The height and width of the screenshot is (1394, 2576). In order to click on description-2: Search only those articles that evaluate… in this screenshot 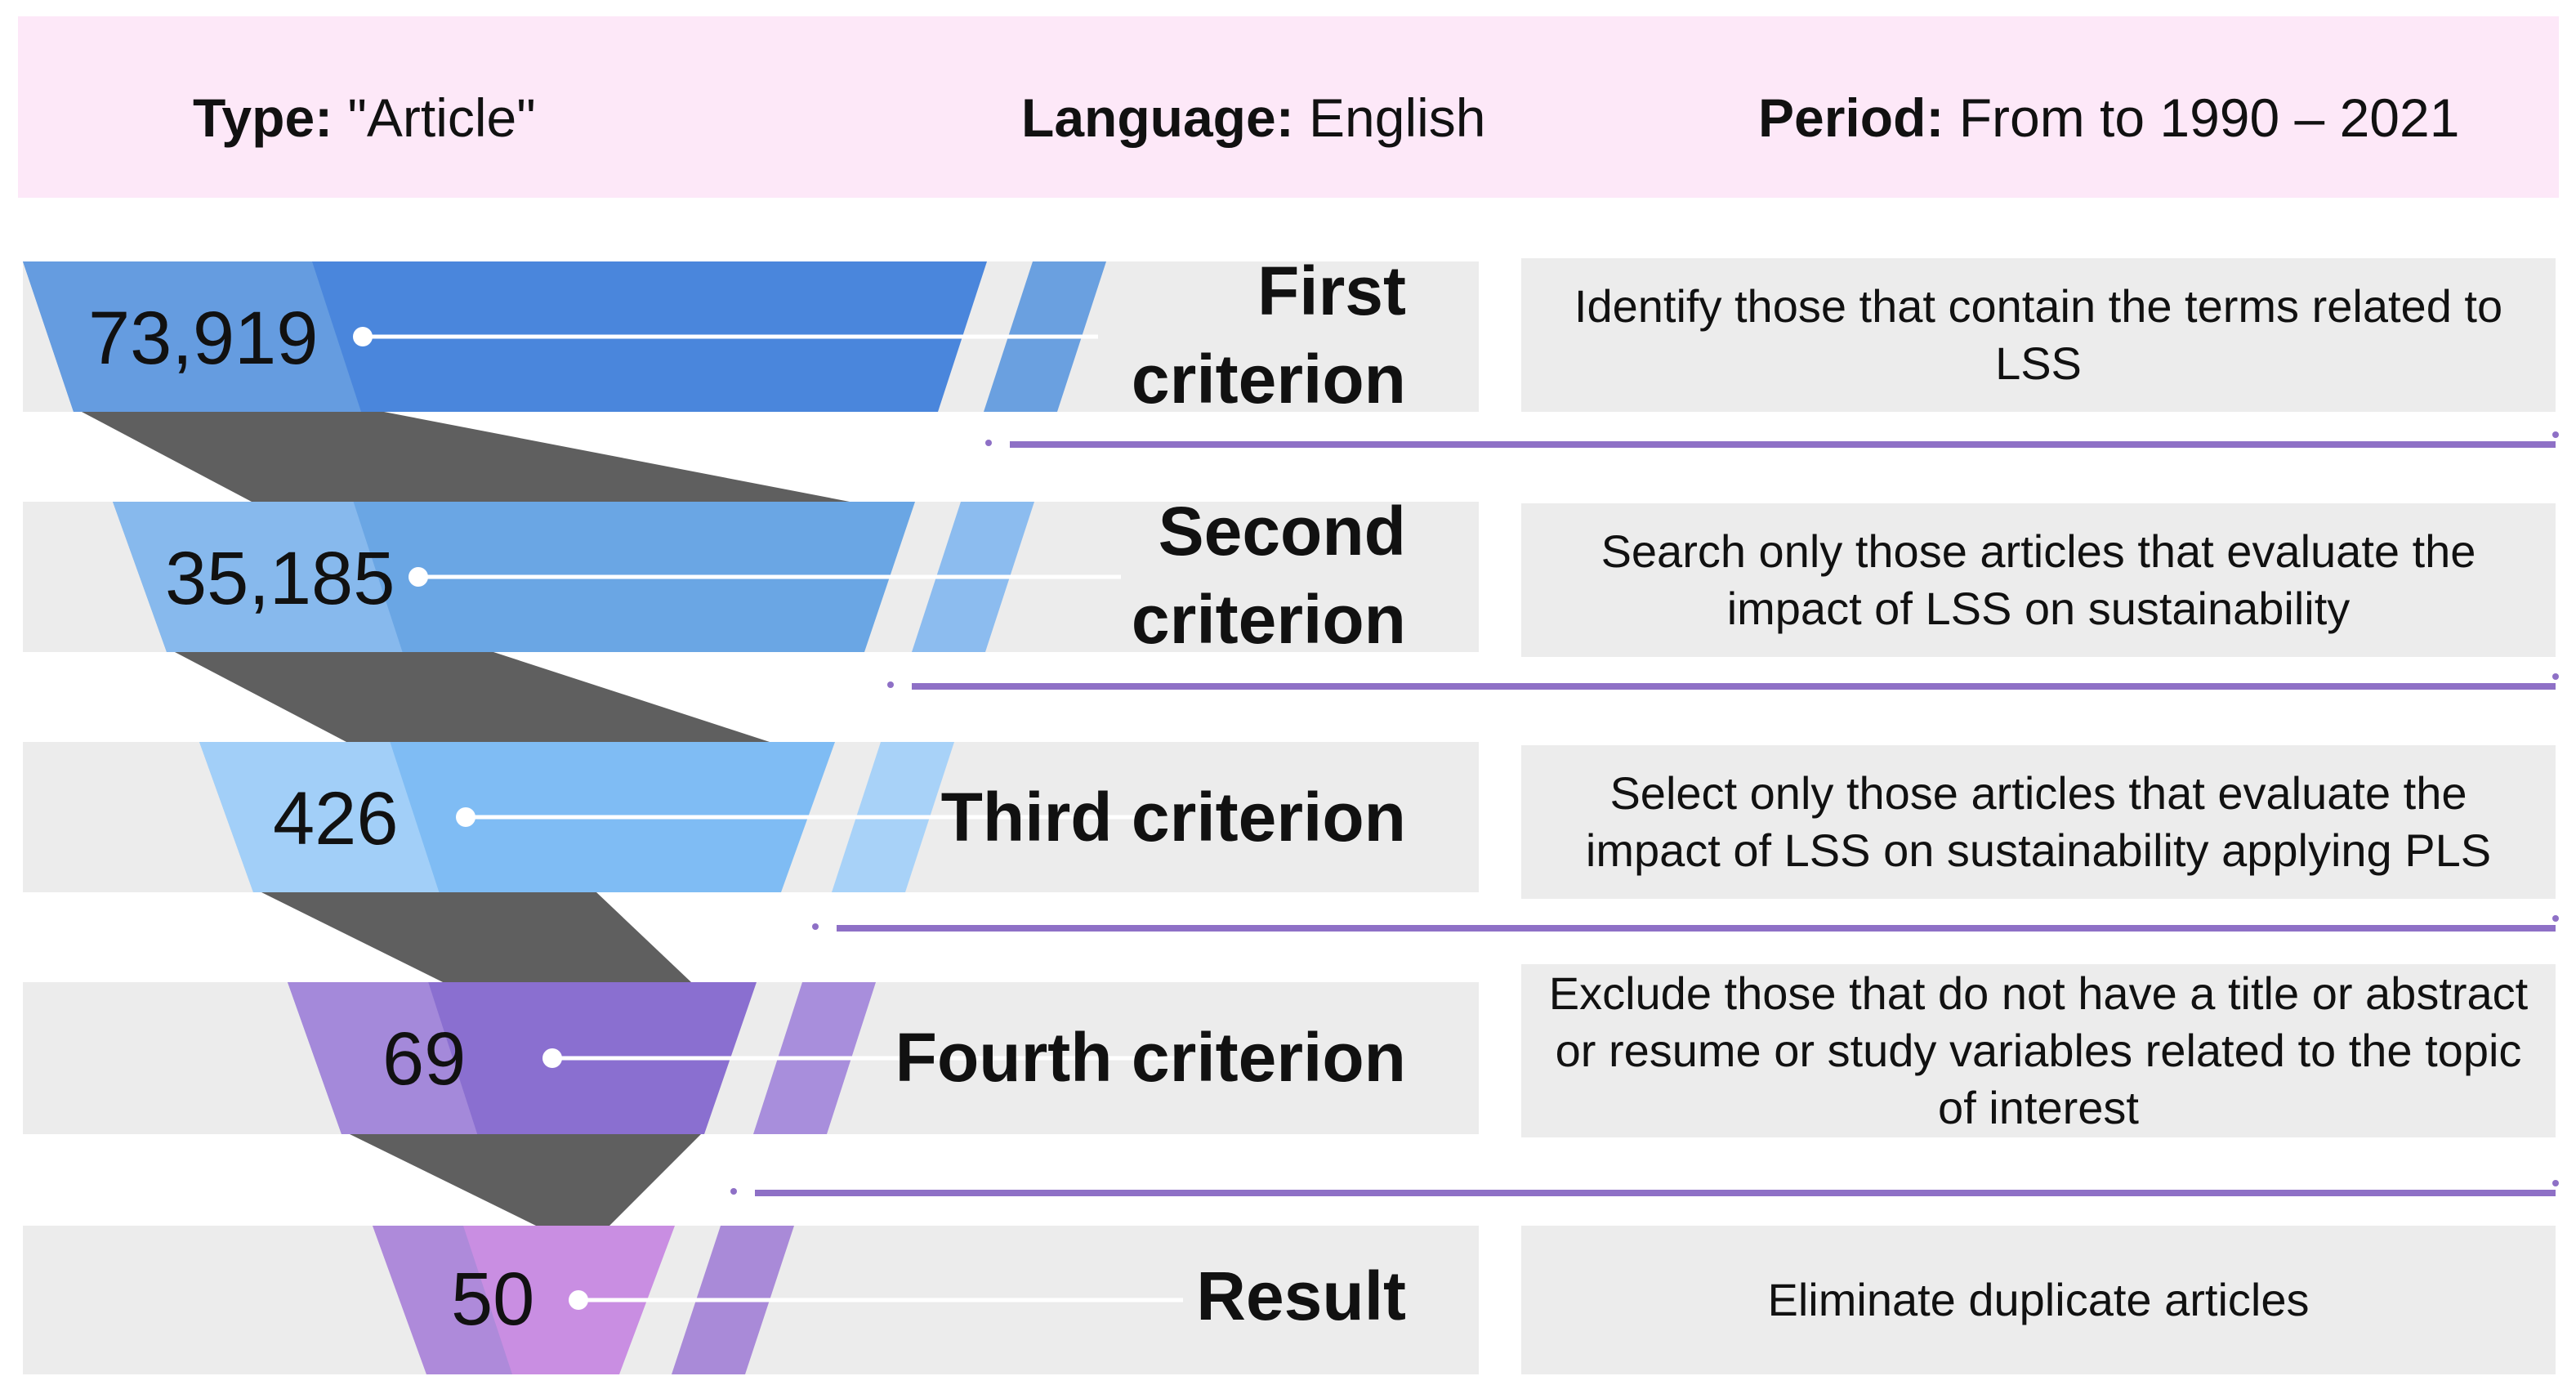, I will do `click(2039, 580)`.